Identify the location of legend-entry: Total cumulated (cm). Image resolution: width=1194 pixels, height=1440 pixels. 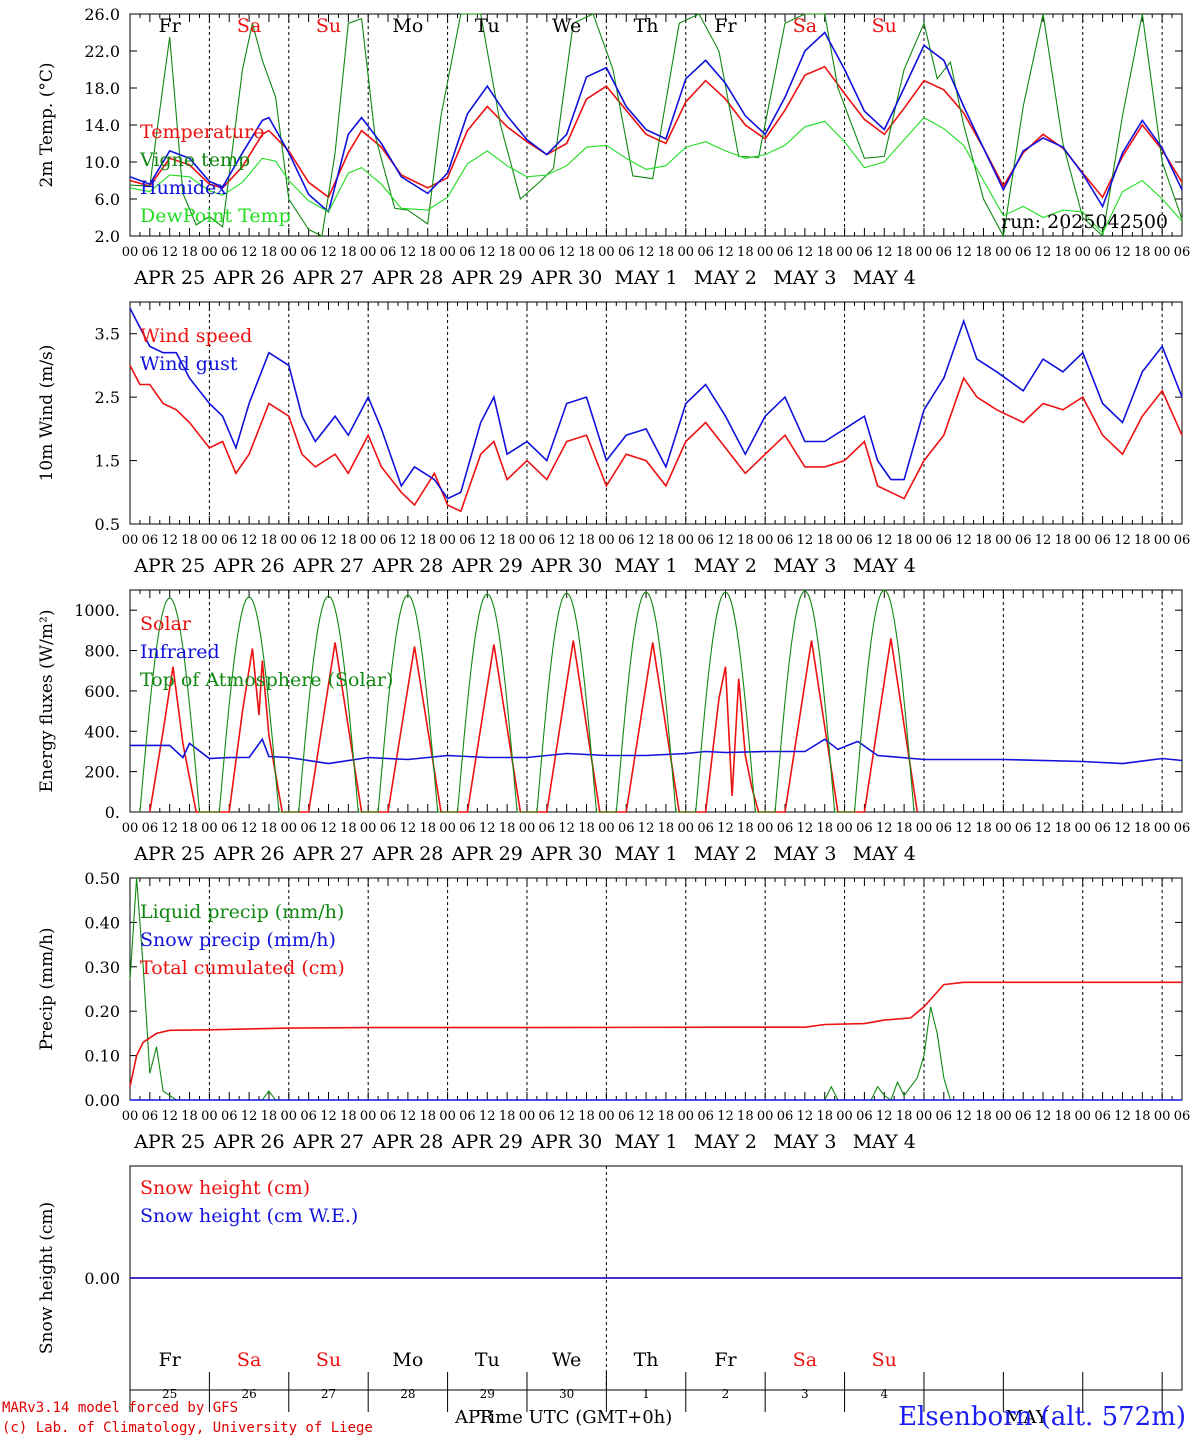
(242, 968).